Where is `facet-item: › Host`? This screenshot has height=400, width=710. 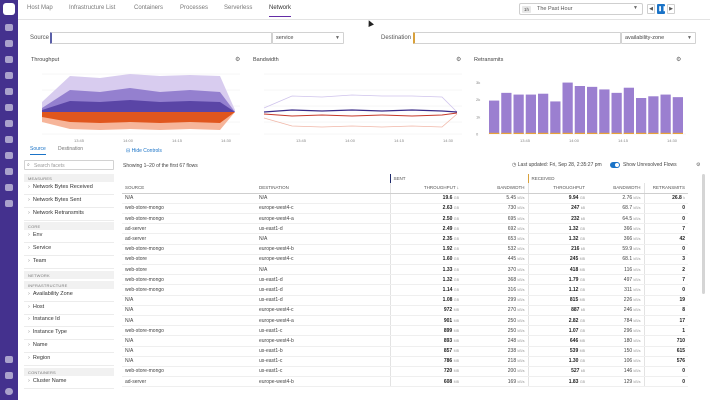
facet-item: › Host is located at coordinates (69, 307).